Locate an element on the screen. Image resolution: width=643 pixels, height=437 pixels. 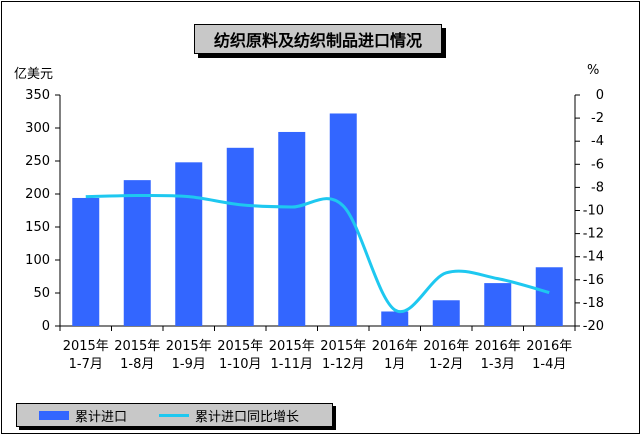
legend-item-bar: 累计进口 is located at coordinates (83, 415).